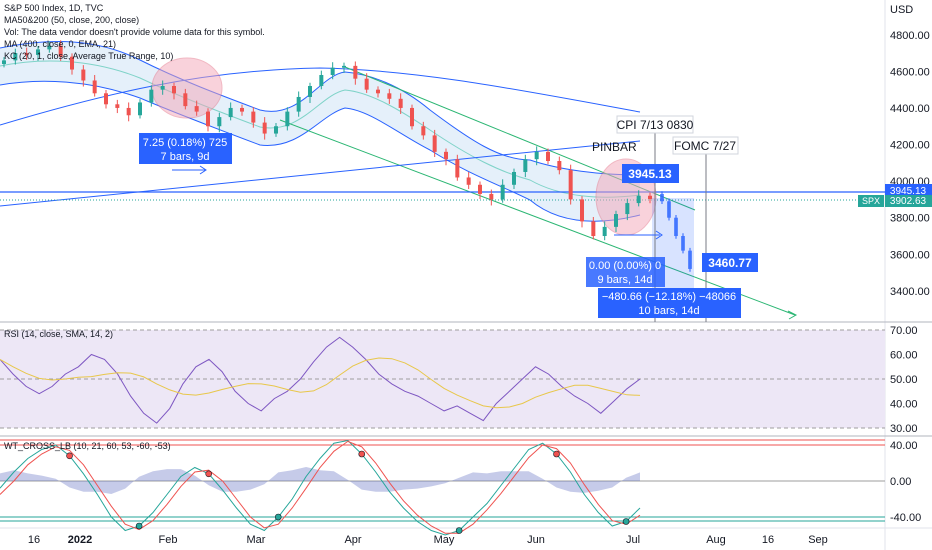 This screenshot has width=932, height=550. What do you see at coordinates (80, 540) in the screenshot?
I see `time-axis-label: 2022` at bounding box center [80, 540].